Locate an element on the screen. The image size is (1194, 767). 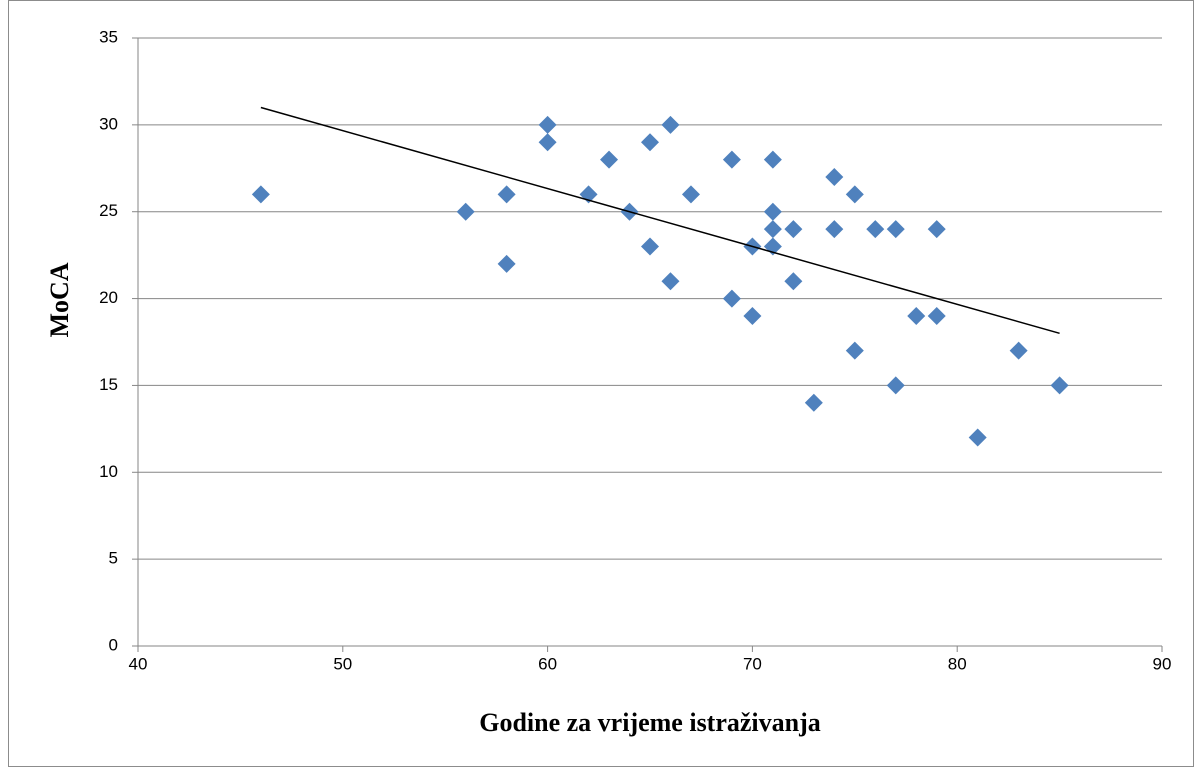
y-tick-label: 10 is located at coordinates (108, 471).